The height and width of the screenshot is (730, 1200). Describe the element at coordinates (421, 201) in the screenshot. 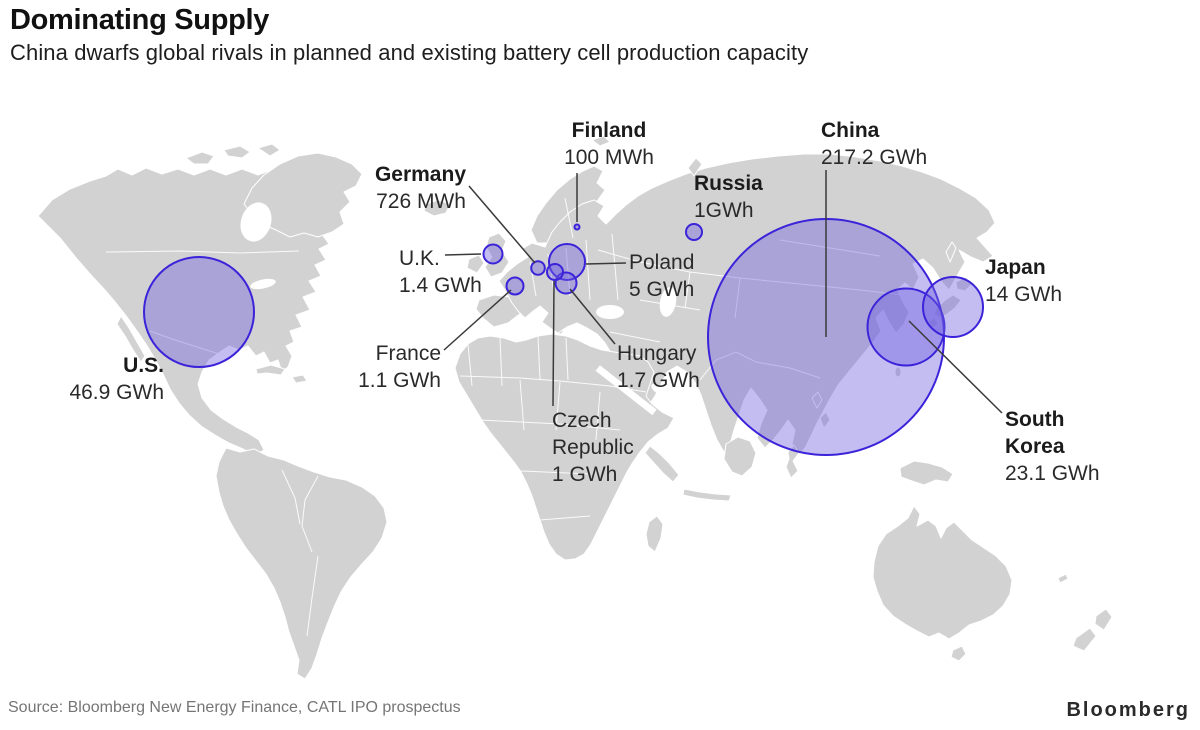

I see `label-value: 726 MWh` at that location.